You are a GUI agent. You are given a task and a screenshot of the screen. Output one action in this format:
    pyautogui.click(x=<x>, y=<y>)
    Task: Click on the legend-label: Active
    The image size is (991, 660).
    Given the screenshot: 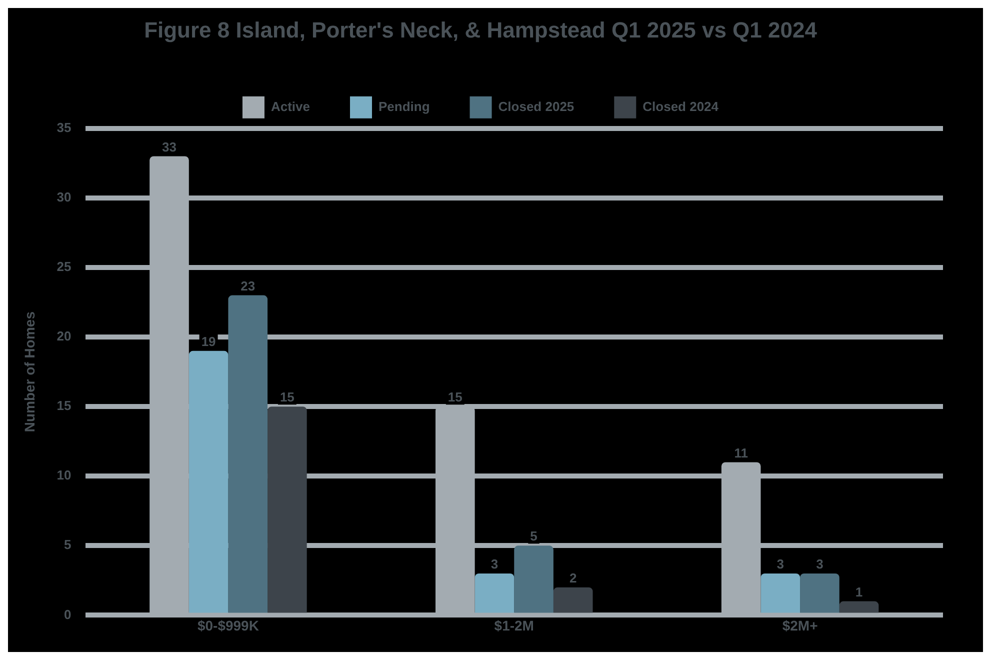 What is the action you would take?
    pyautogui.click(x=290, y=106)
    